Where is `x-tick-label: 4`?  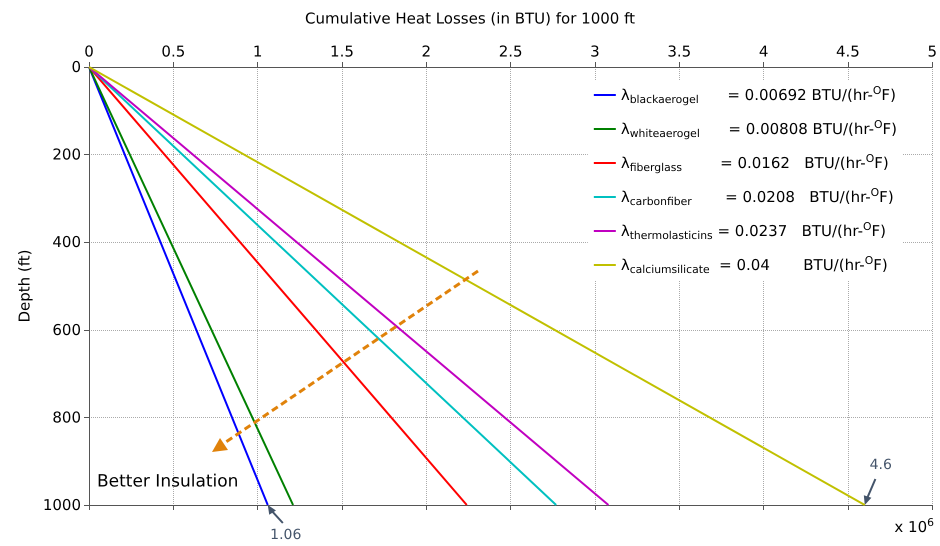
x-tick-label: 4 is located at coordinates (763, 51).